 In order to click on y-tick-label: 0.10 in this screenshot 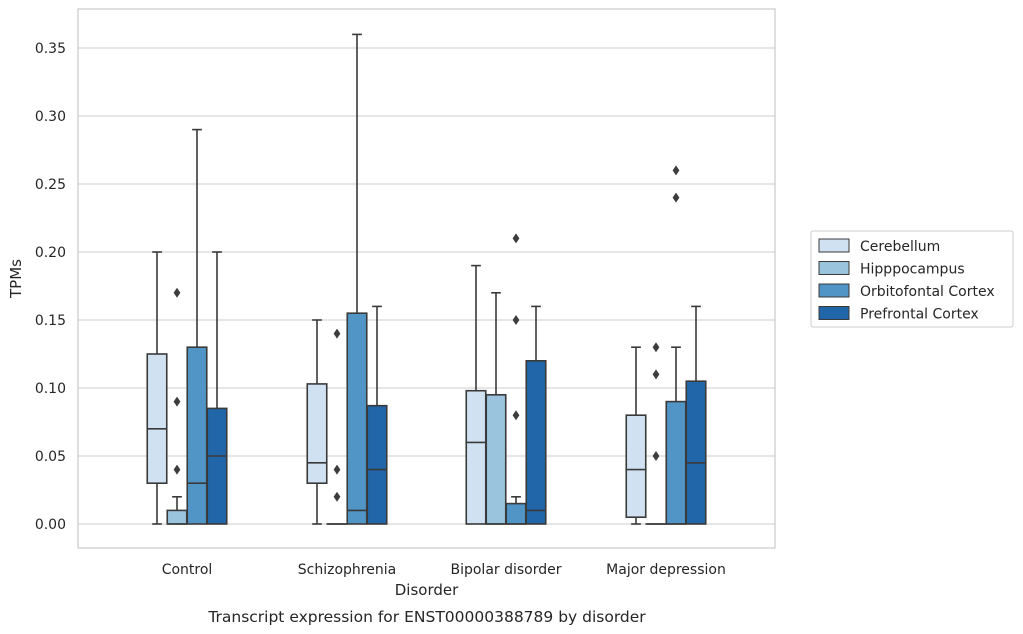, I will do `click(50, 389)`.